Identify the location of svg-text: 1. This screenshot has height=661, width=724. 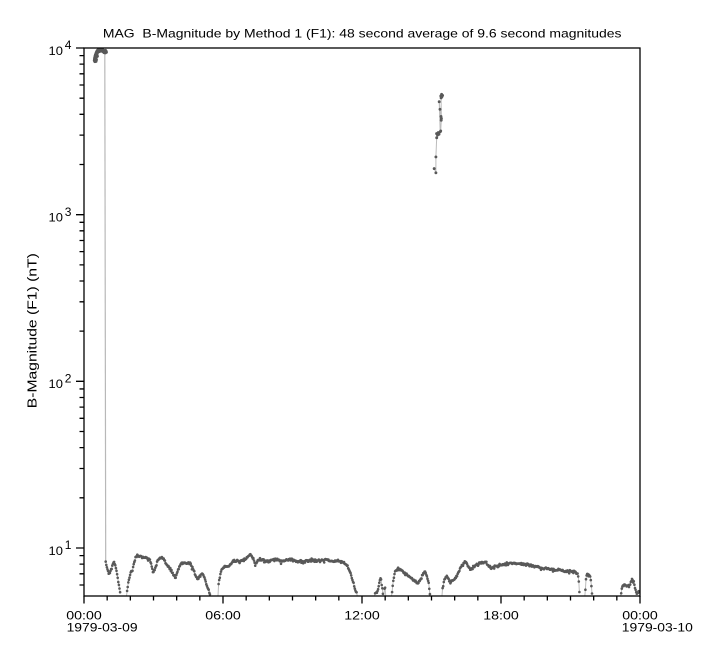
(68, 545).